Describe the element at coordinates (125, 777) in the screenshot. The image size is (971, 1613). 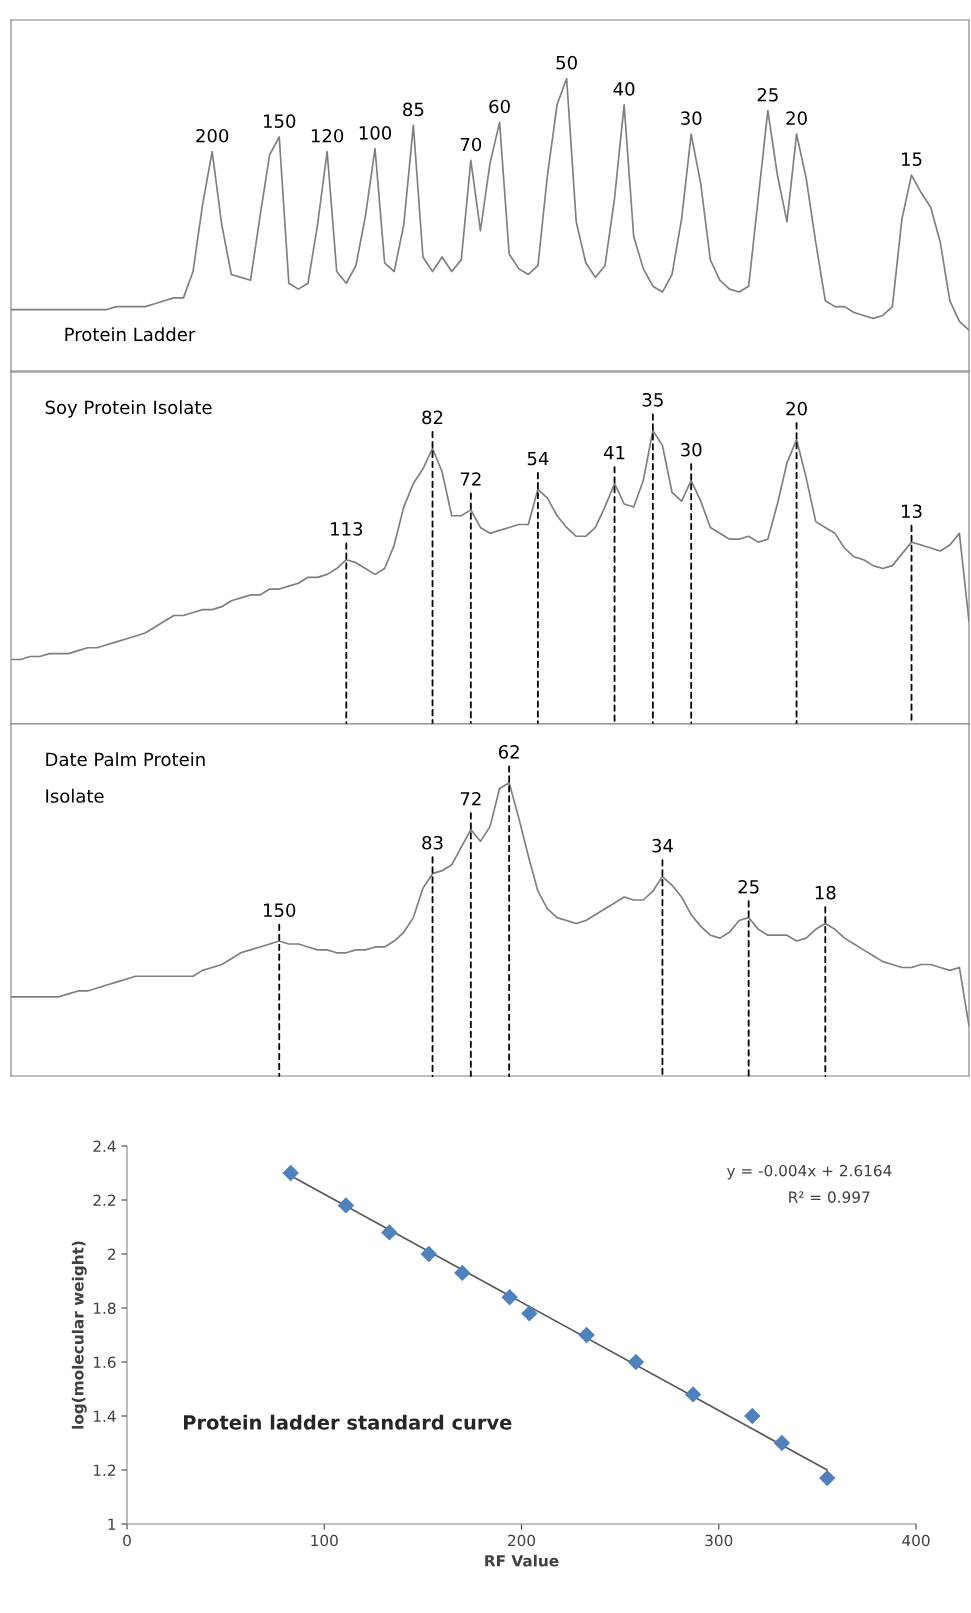
I see `chart-title: Date Palm Protein Isolate` at that location.